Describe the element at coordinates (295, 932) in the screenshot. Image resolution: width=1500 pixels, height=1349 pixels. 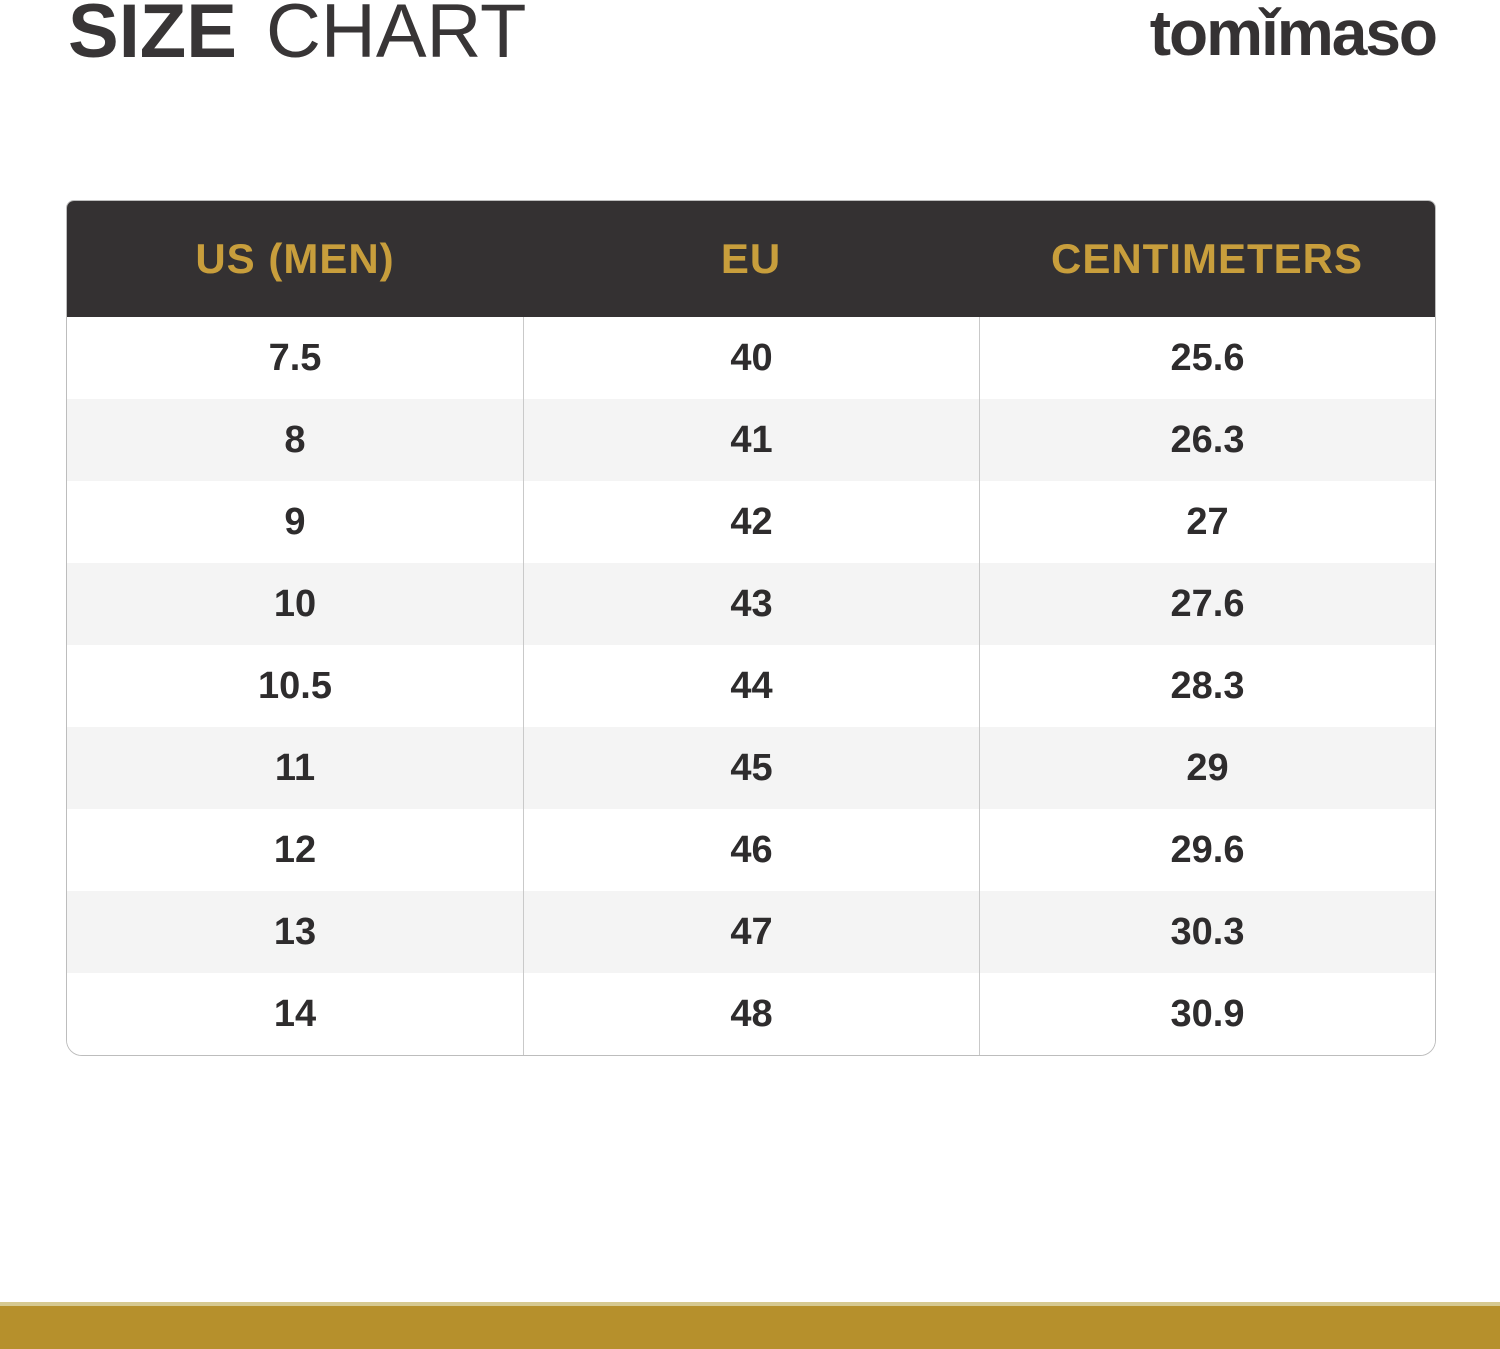
I see `cell-us: 13` at that location.